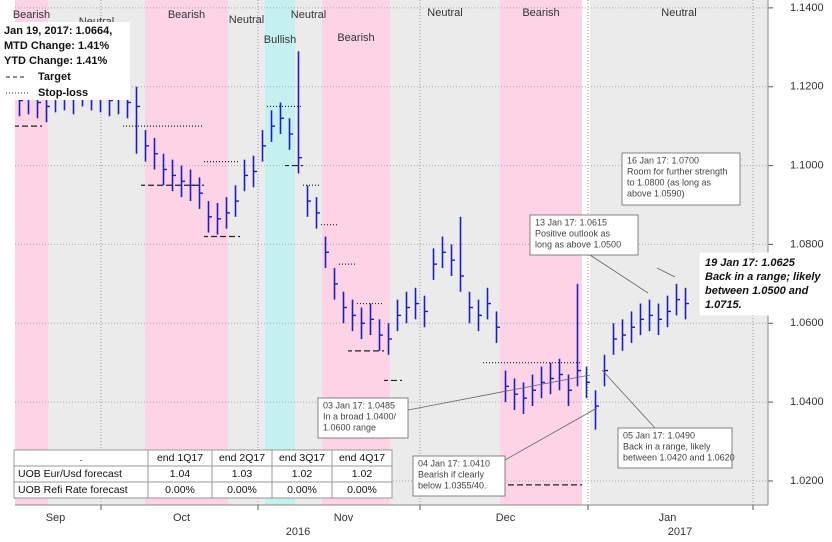  Describe the element at coordinates (668, 518) in the screenshot. I see `x-tick-label: Jan` at that location.